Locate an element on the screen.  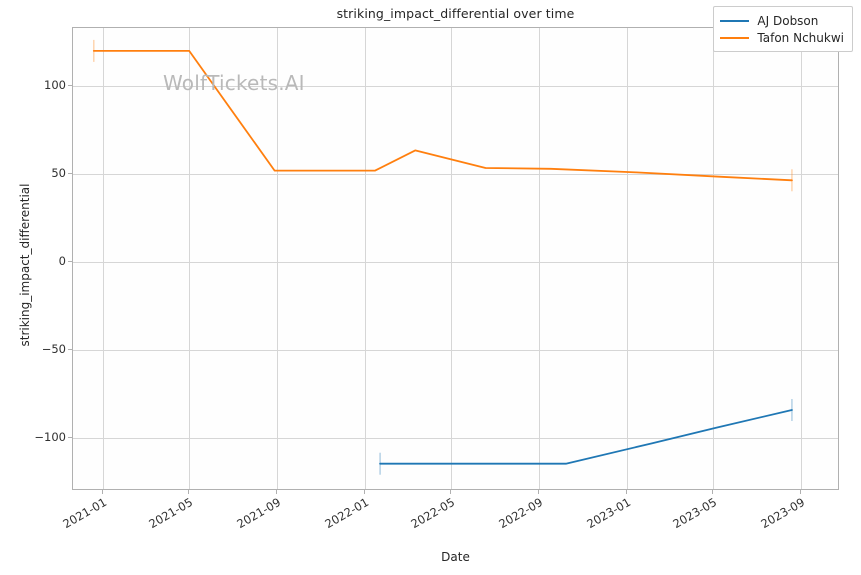
x-axis-tick-label: 2022-05 is located at coordinates (433, 513).